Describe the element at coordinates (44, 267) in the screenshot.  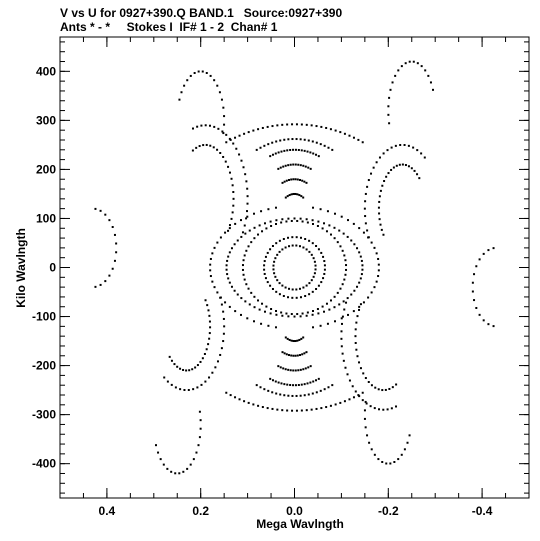
I see `y-tick-labels: 400 300 200 100 0 -100 -200 -300 -400` at that location.